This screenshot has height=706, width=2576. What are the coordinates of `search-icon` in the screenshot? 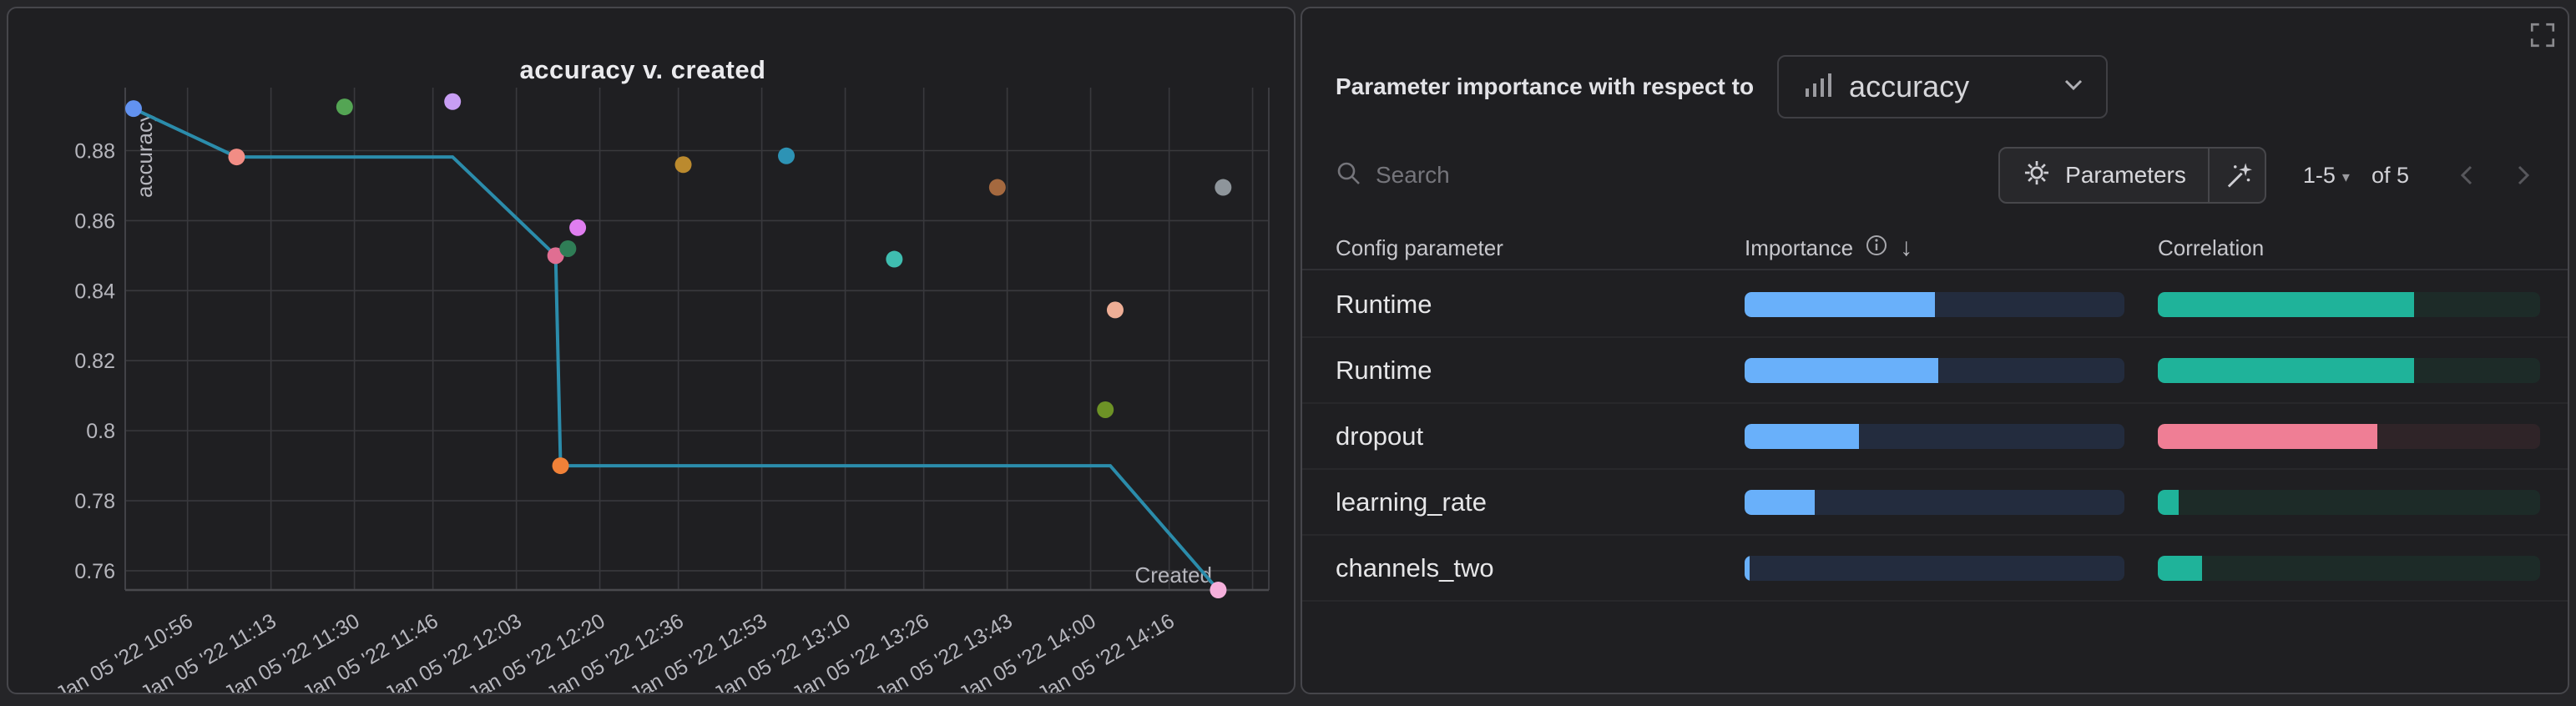 It's located at (1349, 175).